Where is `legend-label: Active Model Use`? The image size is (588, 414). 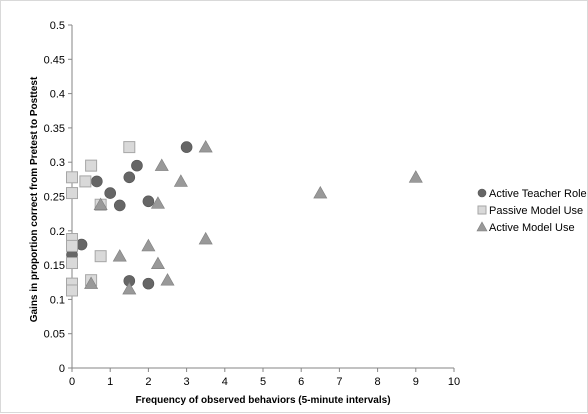
legend-label: Active Model Use is located at coordinates (532, 228).